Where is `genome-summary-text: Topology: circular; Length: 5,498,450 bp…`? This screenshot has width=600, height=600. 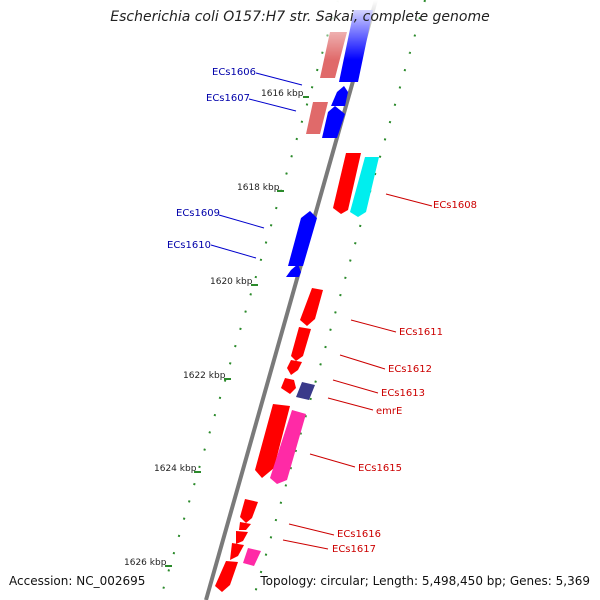 genome-summary-text: Topology: circular; Length: 5,498,450 bp… is located at coordinates (425, 581).